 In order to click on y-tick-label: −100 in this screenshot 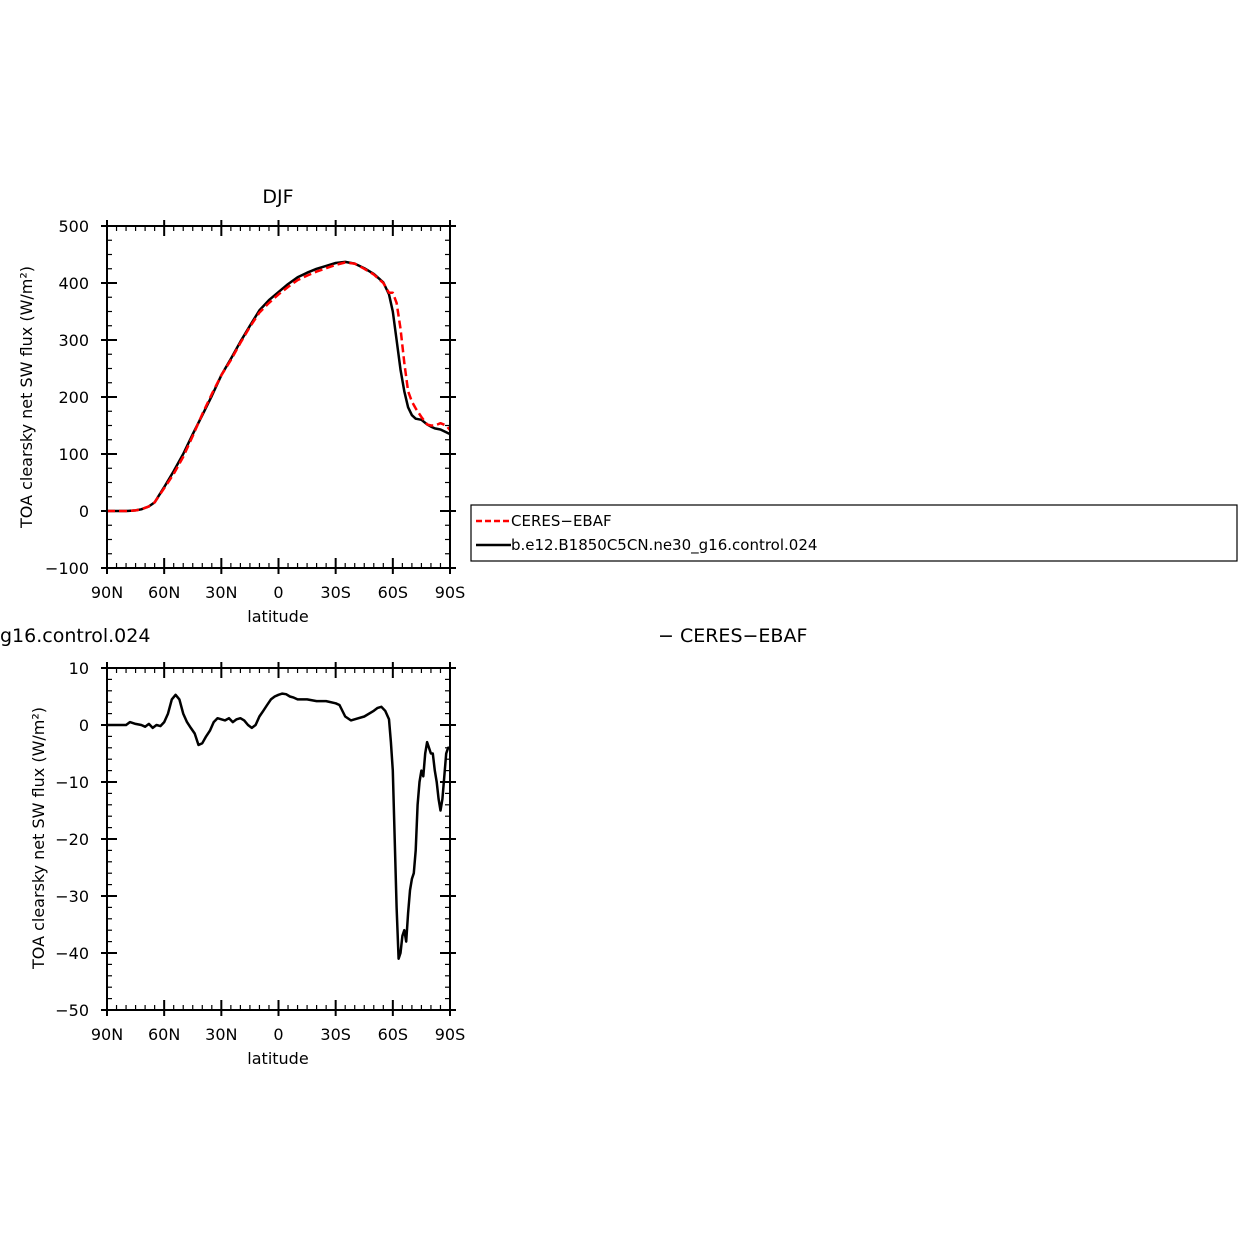, I will do `click(67, 568)`.